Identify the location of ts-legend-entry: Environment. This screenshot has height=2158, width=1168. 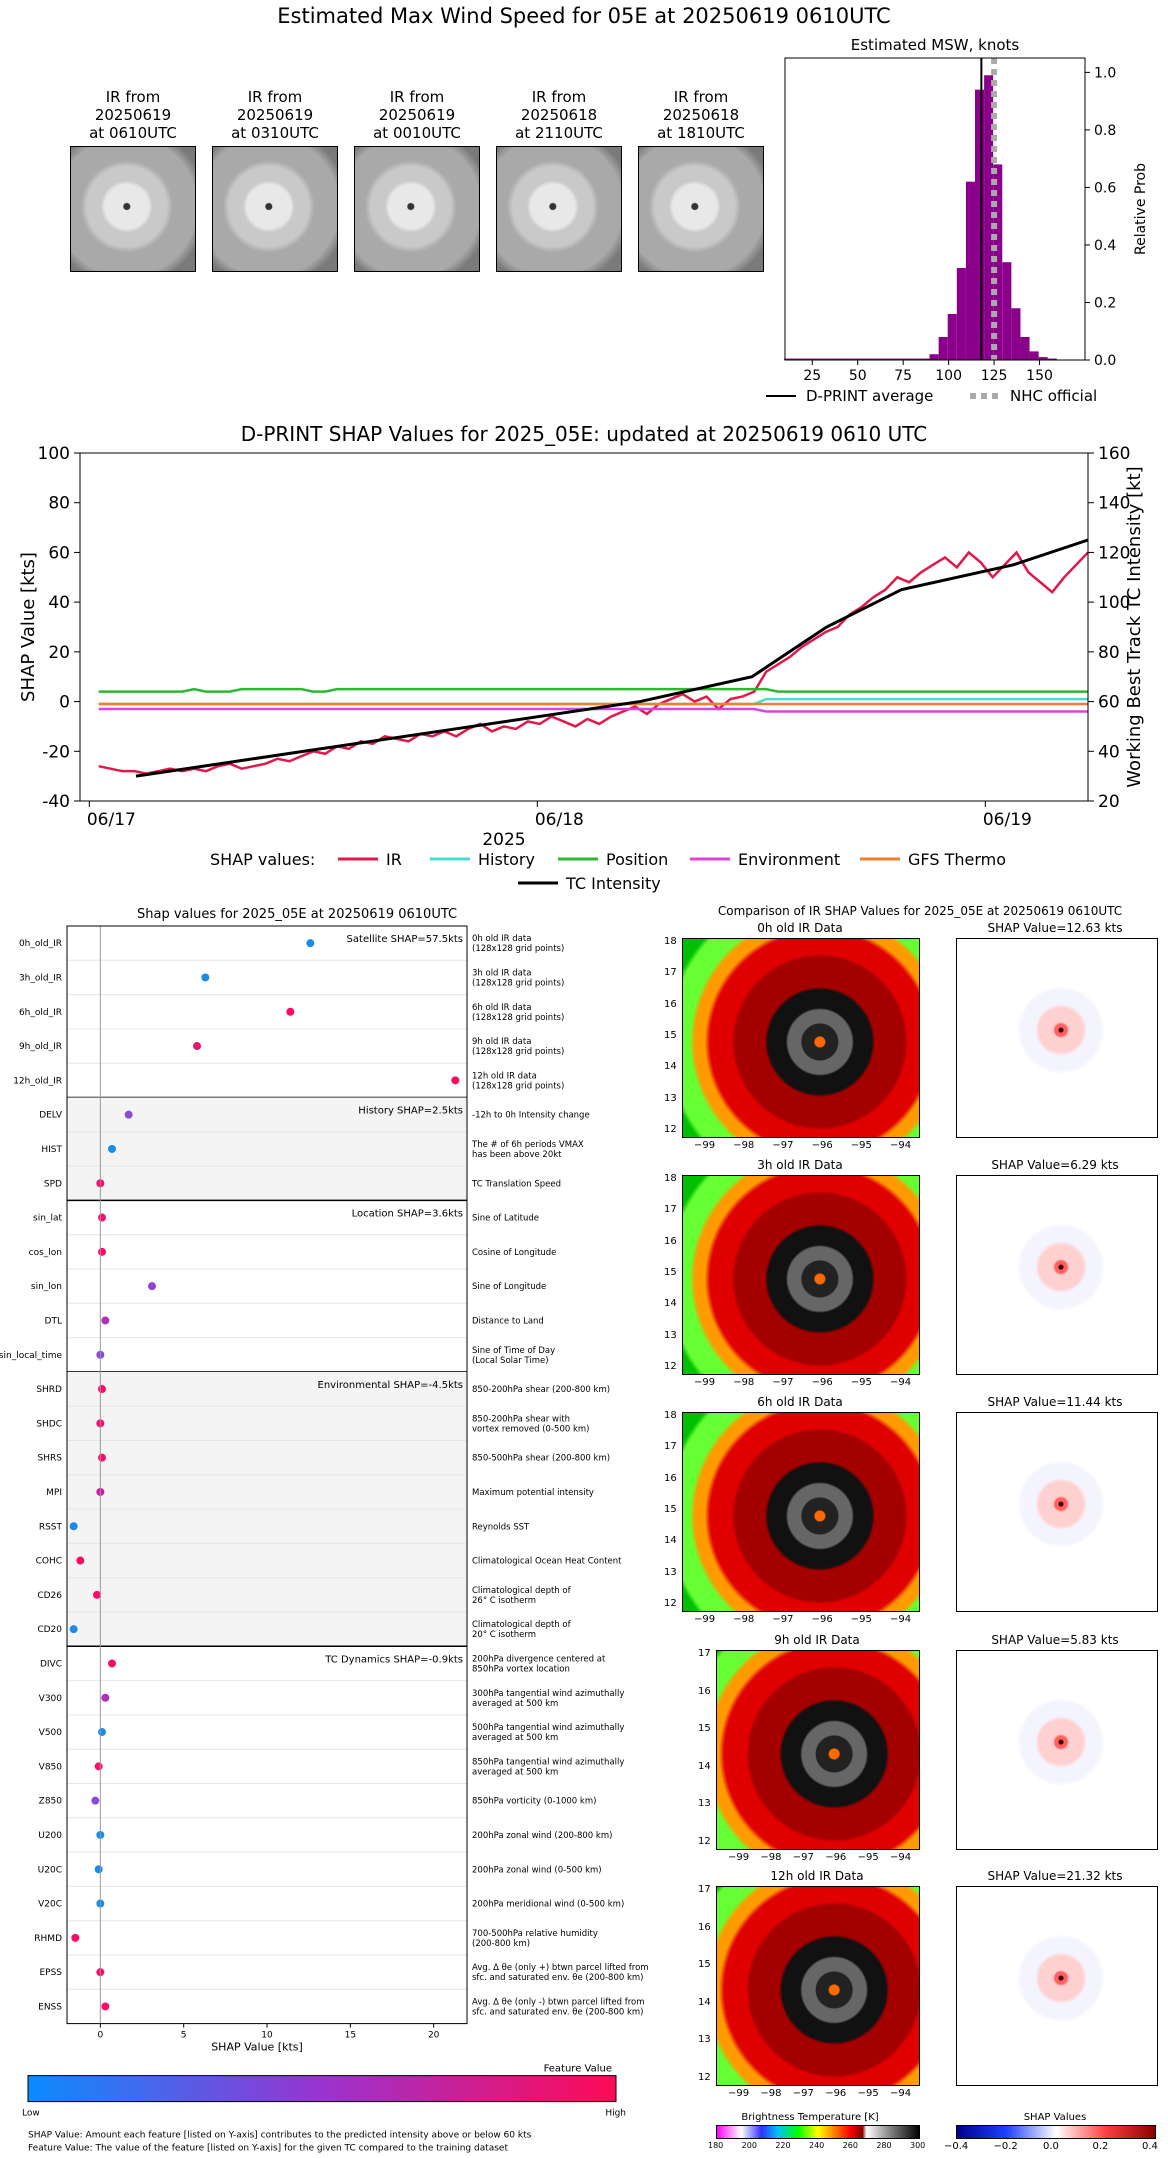
(789, 859).